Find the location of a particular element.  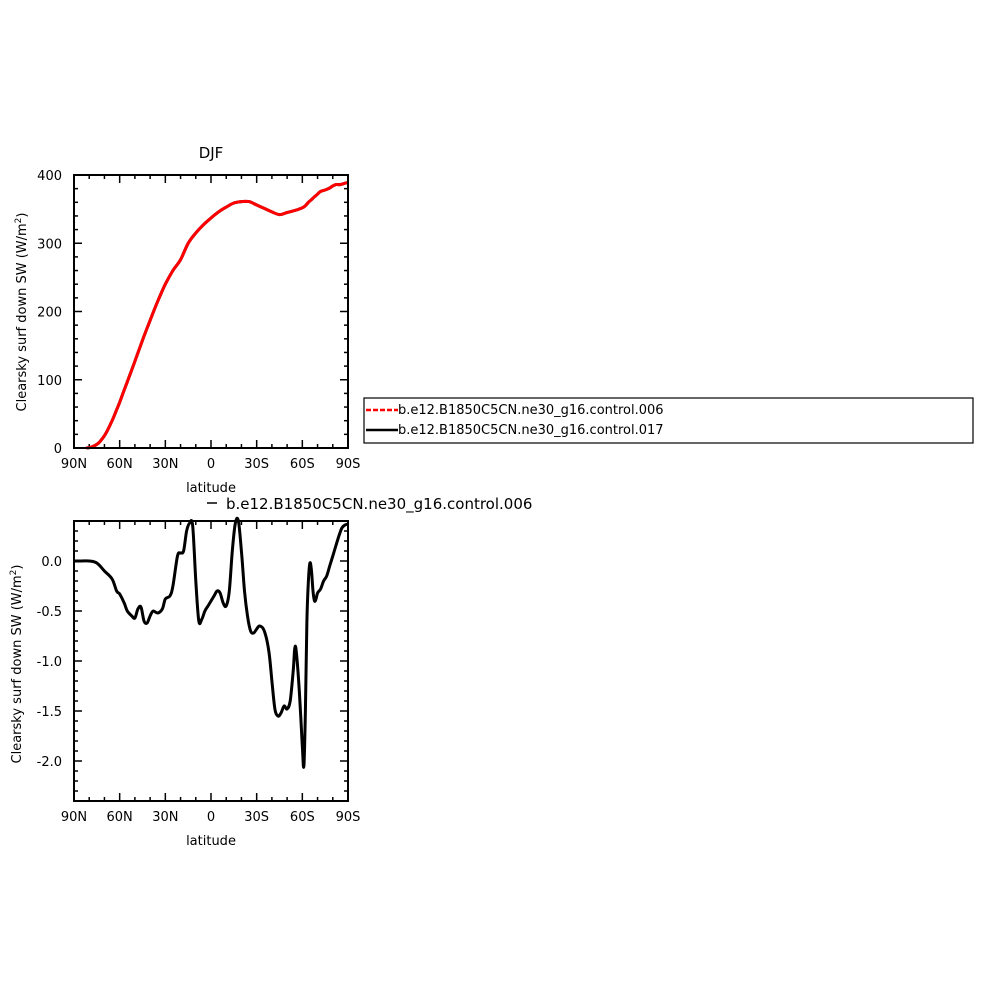

legend-box is located at coordinates (668, 420).